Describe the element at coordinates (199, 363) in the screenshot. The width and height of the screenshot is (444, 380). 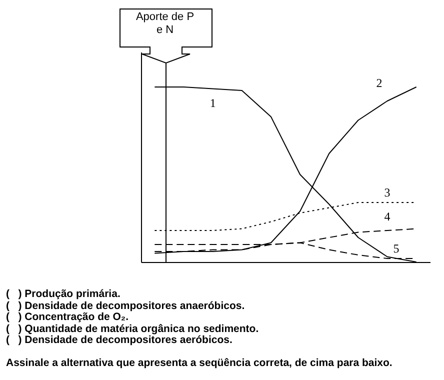
I see `text: Assinale a alternativa que apresenta a seqüência correta, de cima para baixo.` at that location.